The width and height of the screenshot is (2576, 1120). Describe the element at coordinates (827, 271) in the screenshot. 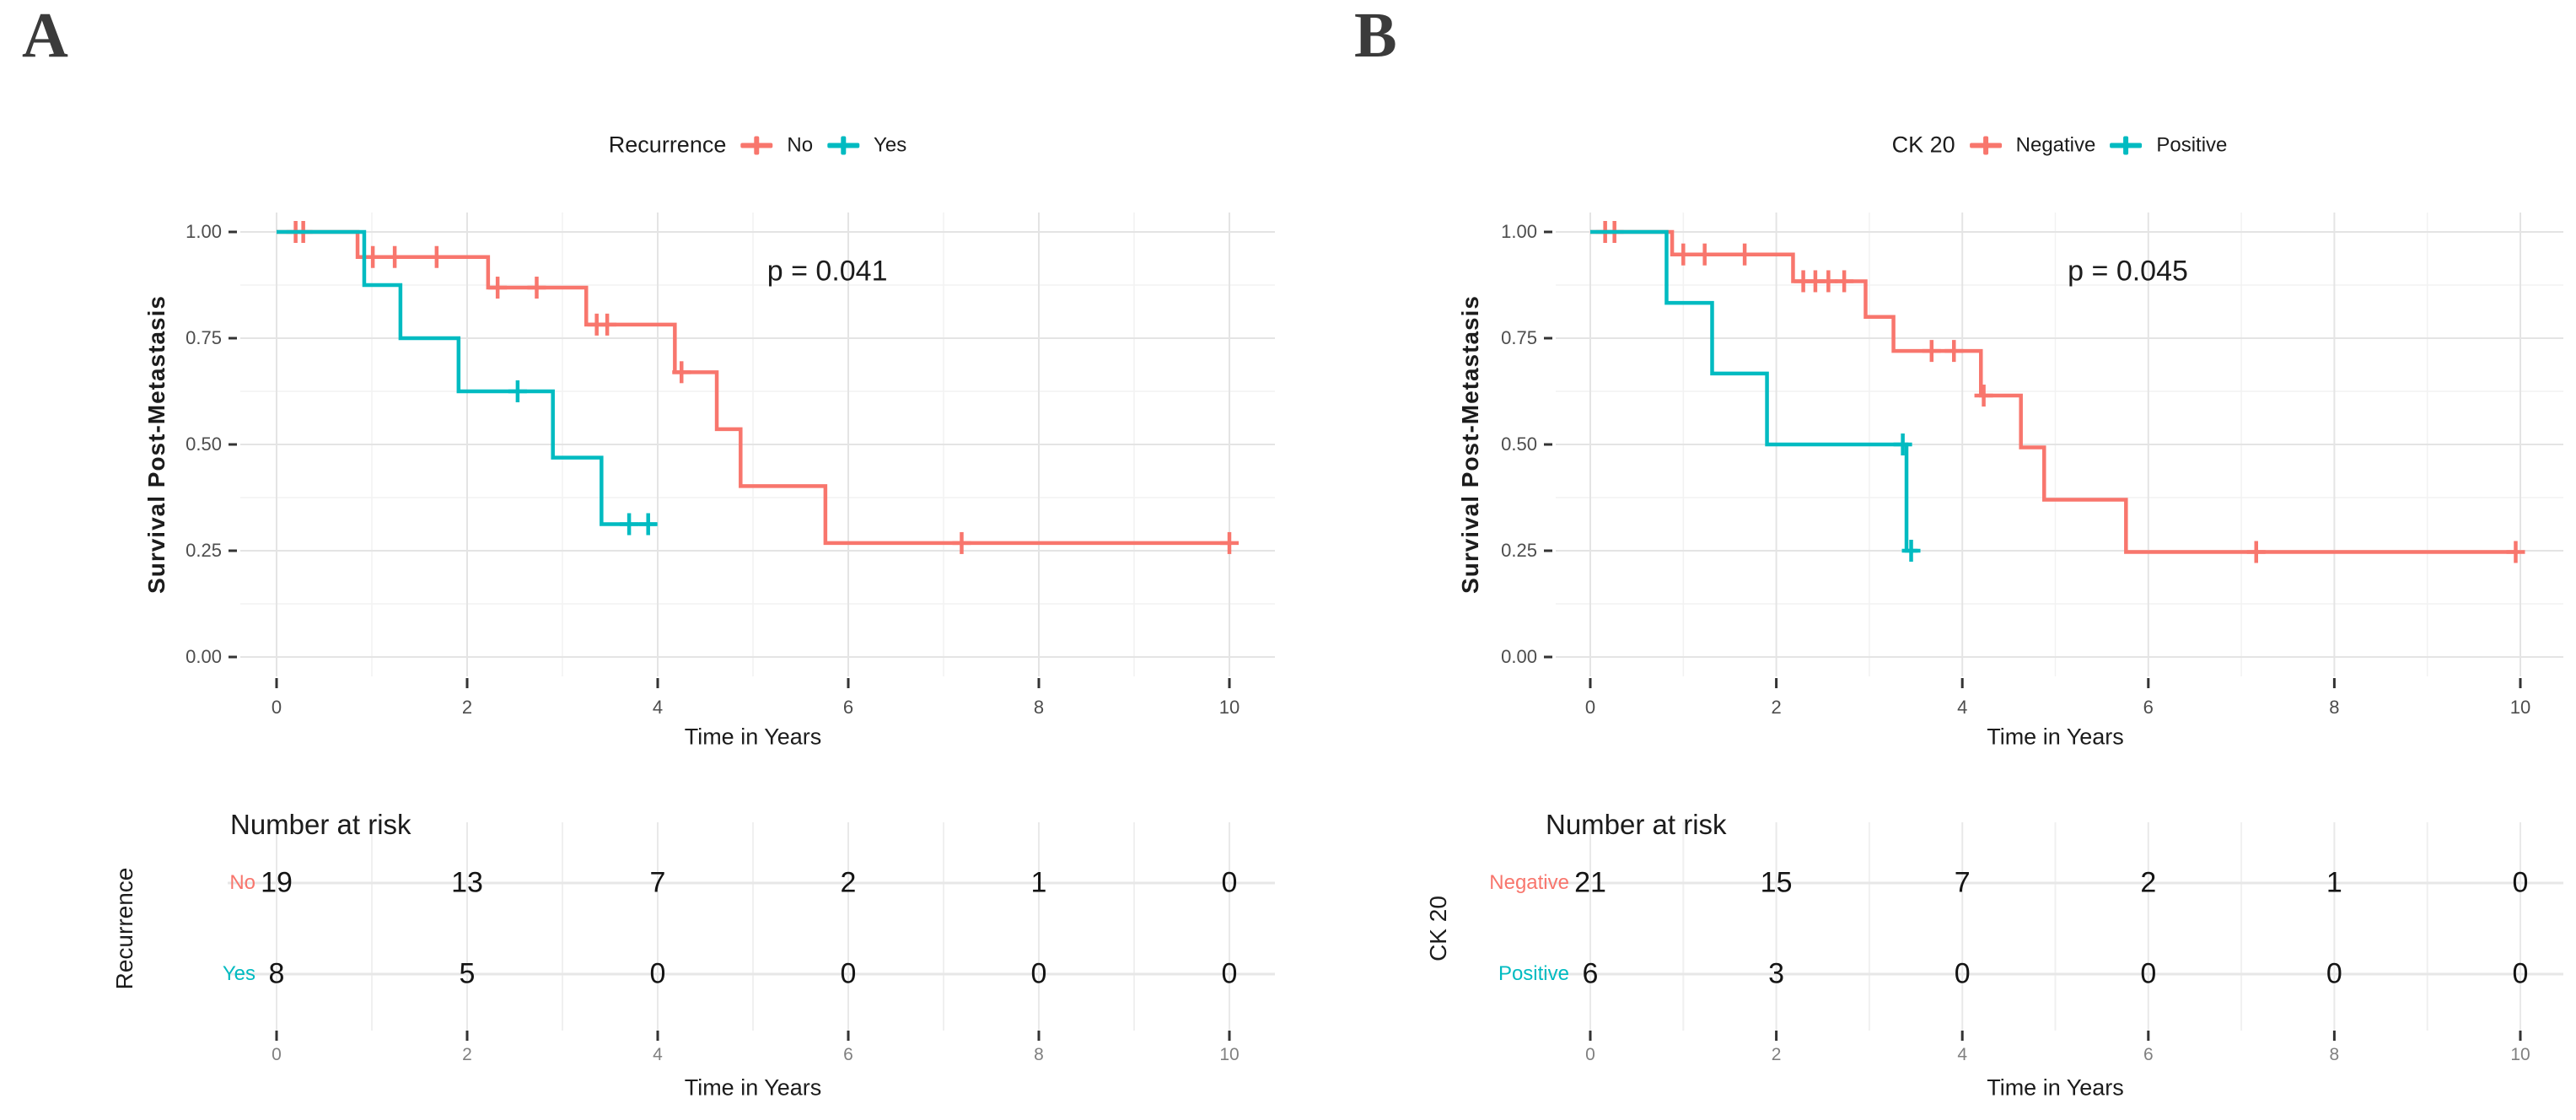

I see `p-value: p = 0.041` at that location.